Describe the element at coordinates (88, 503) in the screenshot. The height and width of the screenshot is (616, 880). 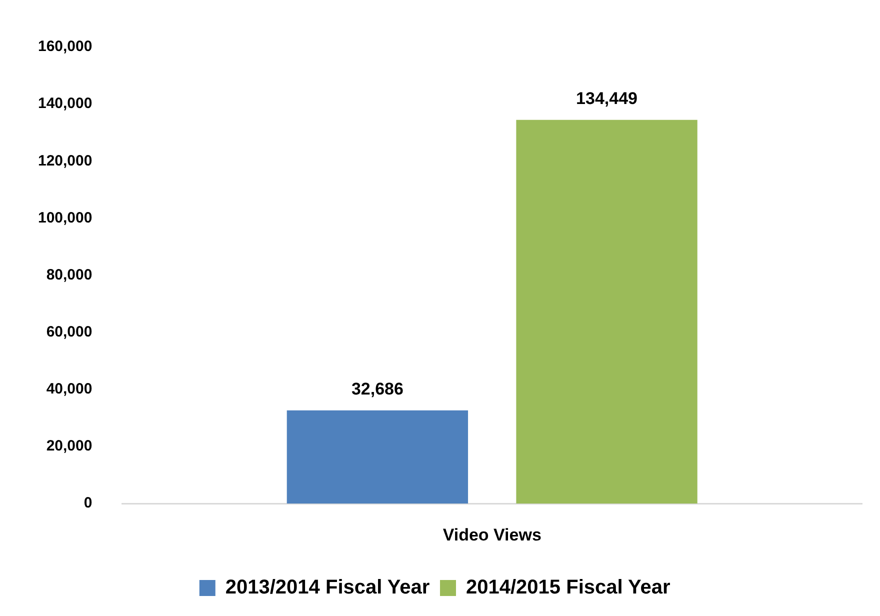
I see `y-tick-label: 0` at that location.